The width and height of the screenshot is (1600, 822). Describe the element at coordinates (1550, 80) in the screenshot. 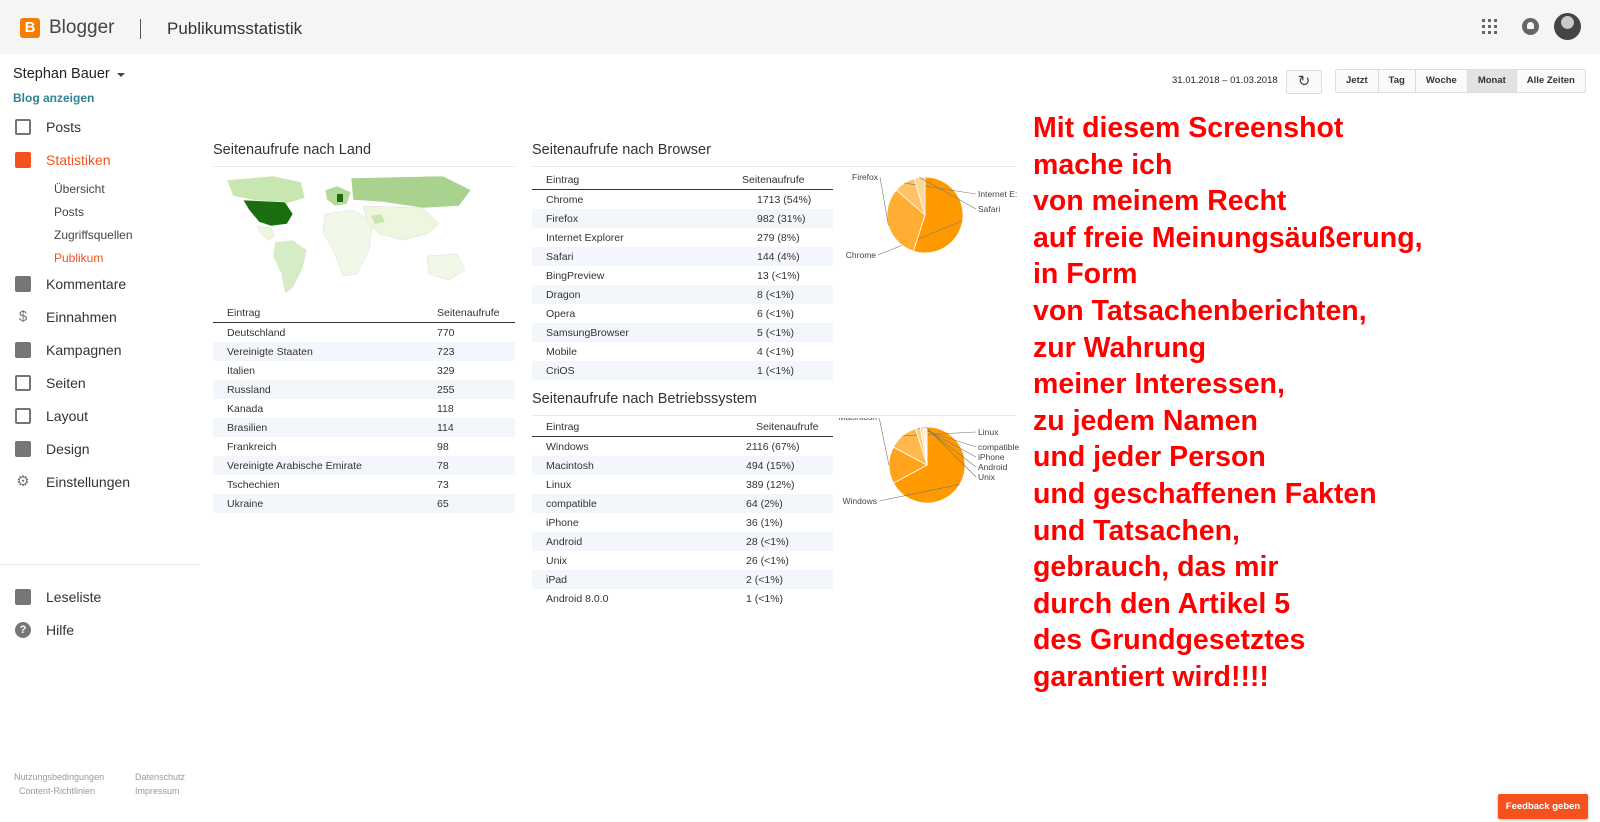

I see `period-all-time-button: Alle Zeiten` at that location.